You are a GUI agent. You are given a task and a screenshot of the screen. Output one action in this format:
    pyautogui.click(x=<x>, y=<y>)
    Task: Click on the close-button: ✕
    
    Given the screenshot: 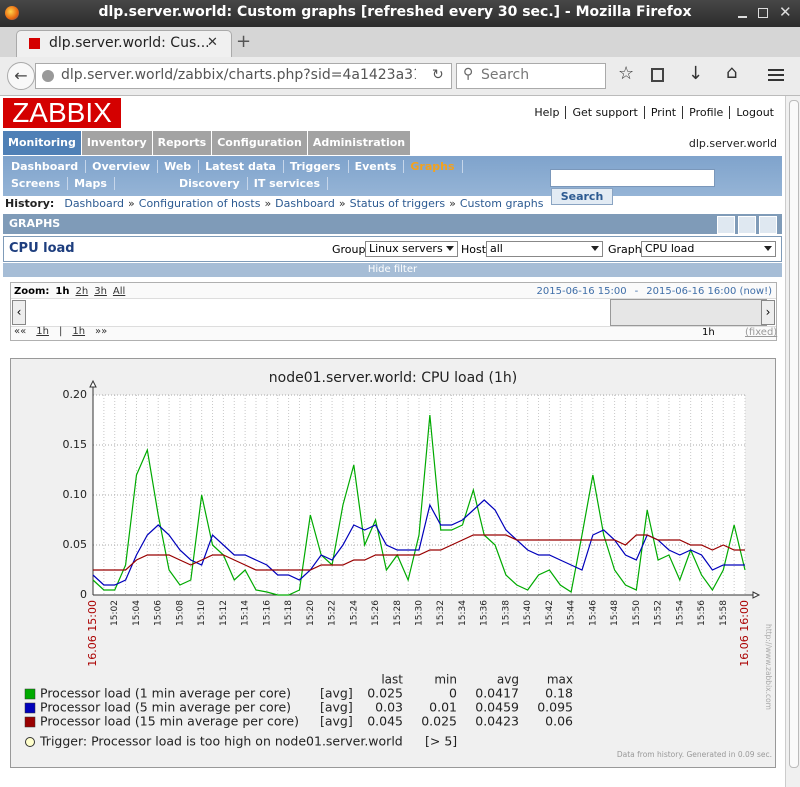 What is the action you would take?
    pyautogui.click(x=785, y=12)
    